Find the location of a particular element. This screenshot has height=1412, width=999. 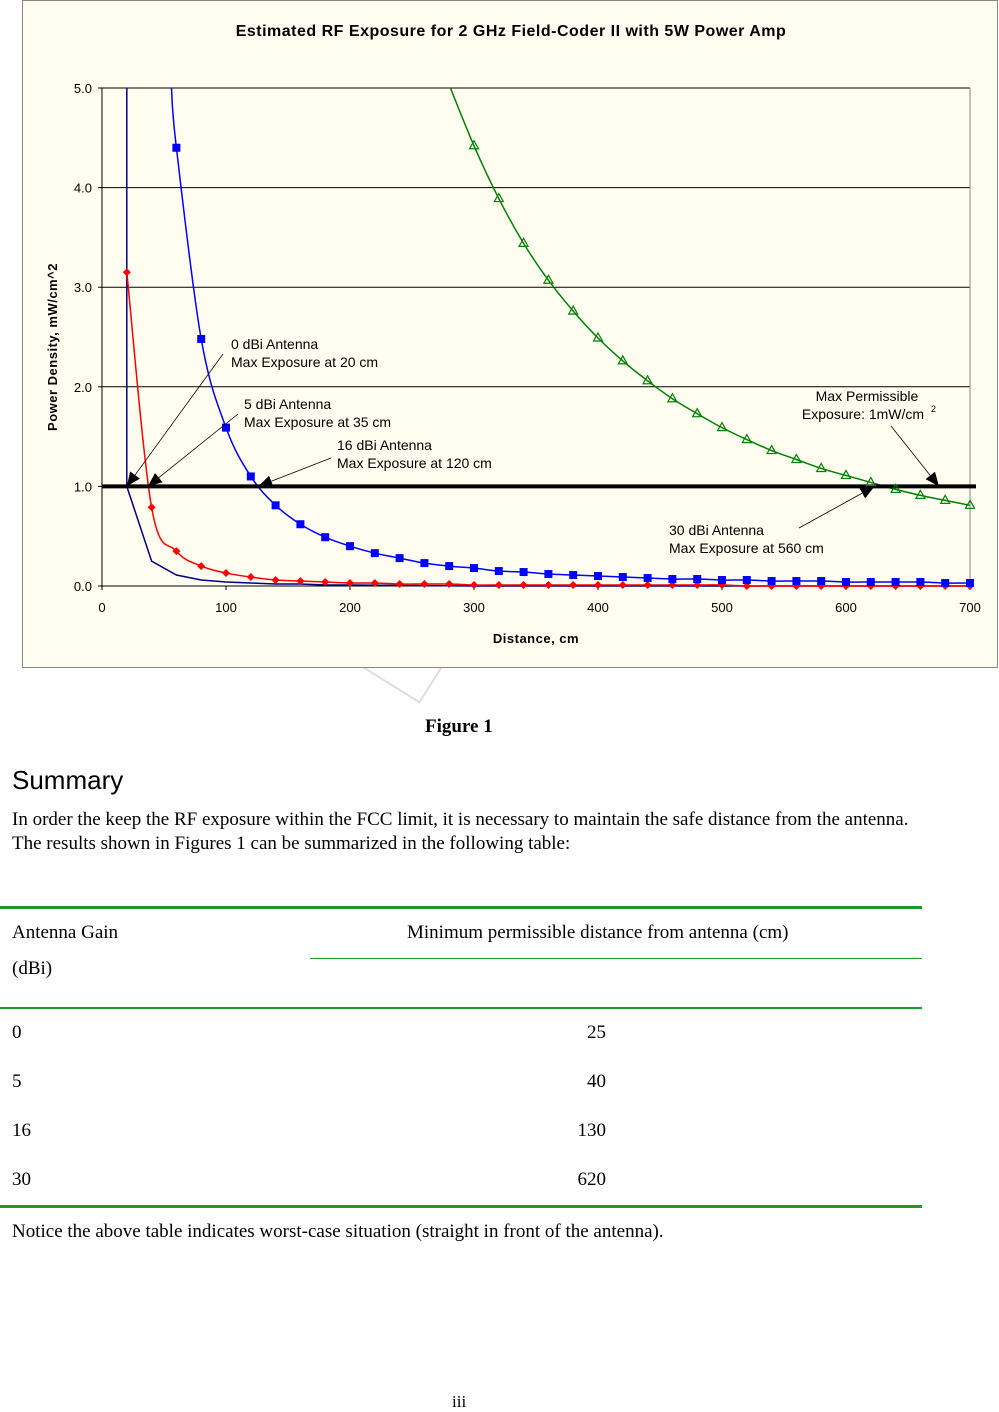

distance-cell: 25 is located at coordinates (596, 1032).